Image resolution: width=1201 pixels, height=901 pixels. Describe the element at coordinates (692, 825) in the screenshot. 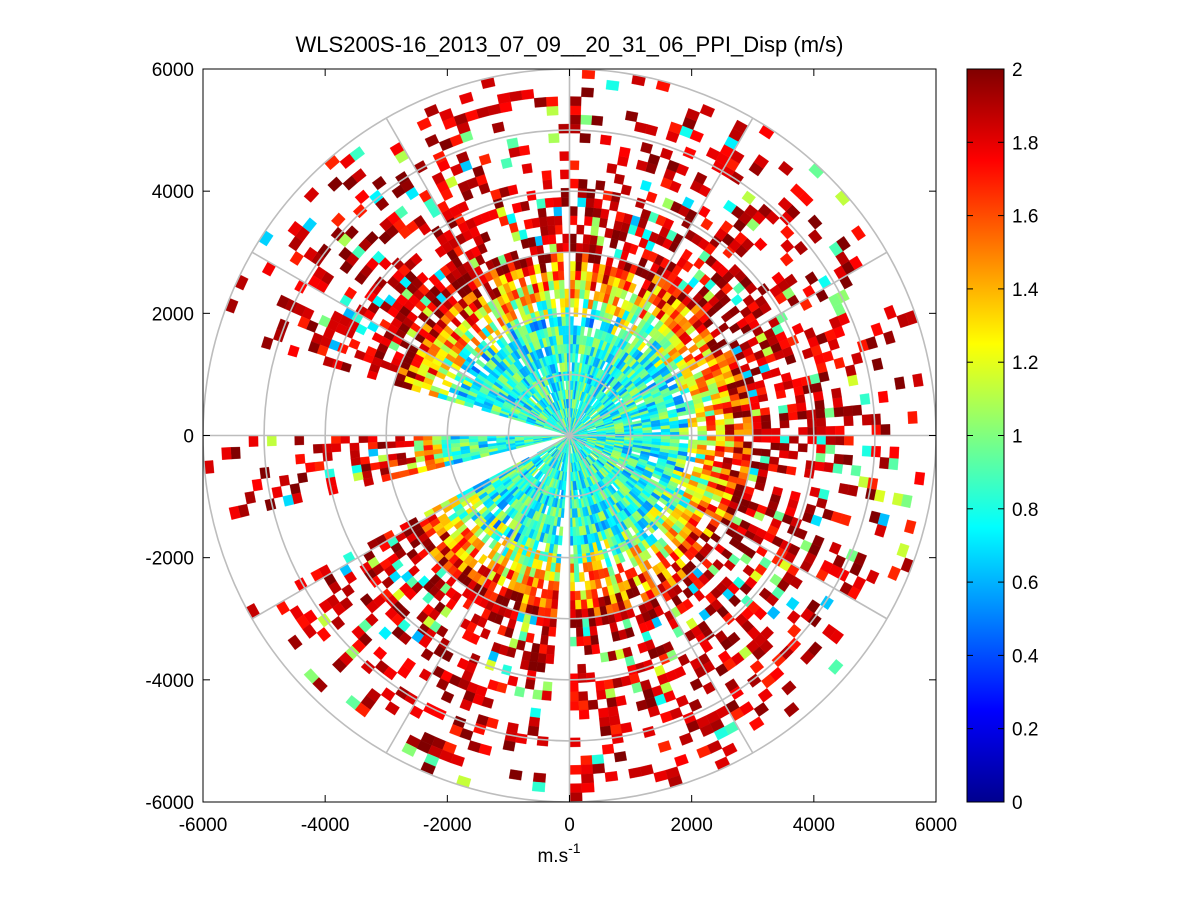

I see `x-tick-label: 2000` at that location.